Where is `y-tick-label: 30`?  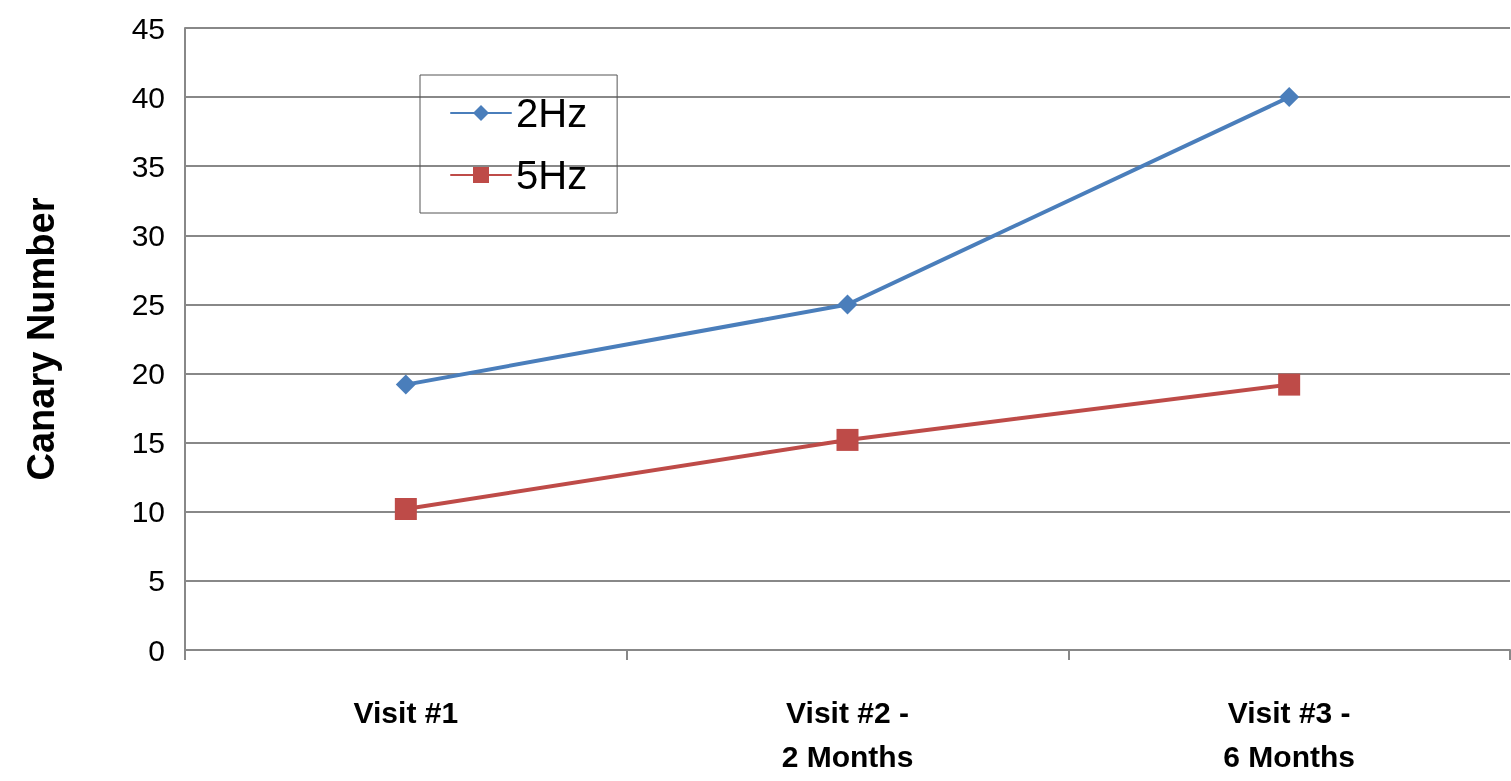 y-tick-label: 30 is located at coordinates (148, 235).